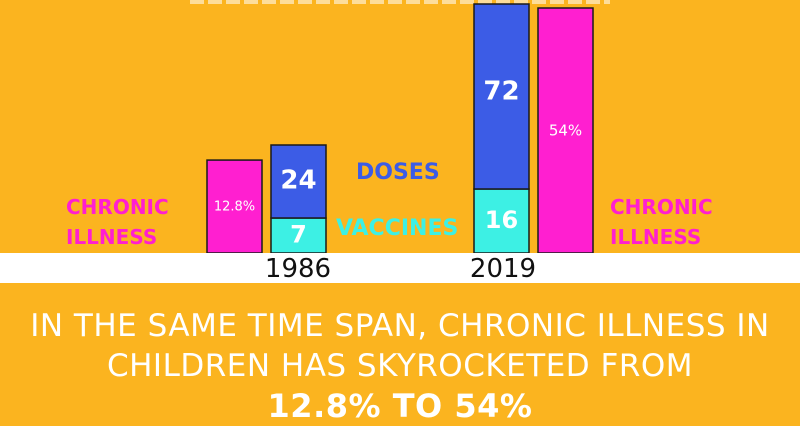 The height and width of the screenshot is (426, 800). What do you see at coordinates (501, 92) in the screenshot?
I see `data-label-doses-2019: 72` at bounding box center [501, 92].